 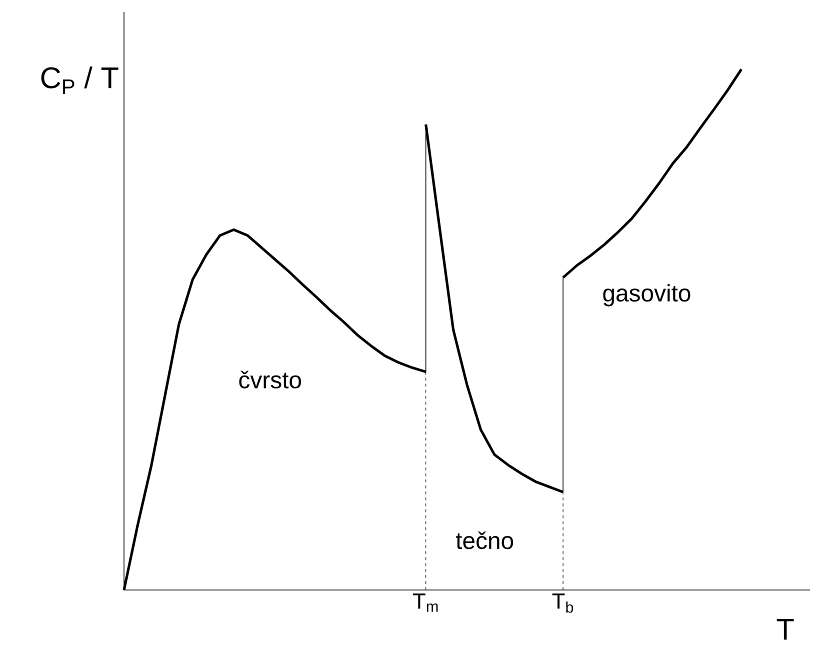 I want to click on annotation: gasovito, so click(x=646, y=295).